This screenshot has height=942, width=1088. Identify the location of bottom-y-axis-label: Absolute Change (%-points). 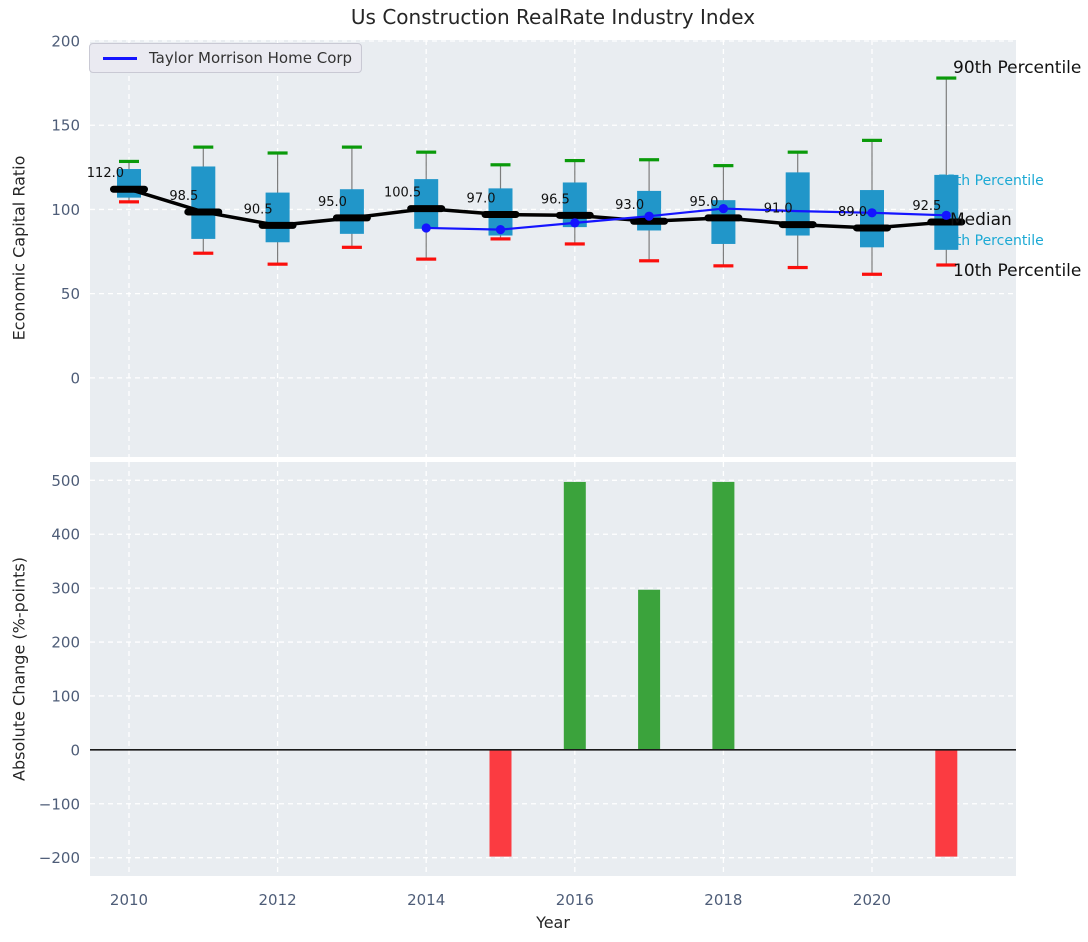
(19, 669).